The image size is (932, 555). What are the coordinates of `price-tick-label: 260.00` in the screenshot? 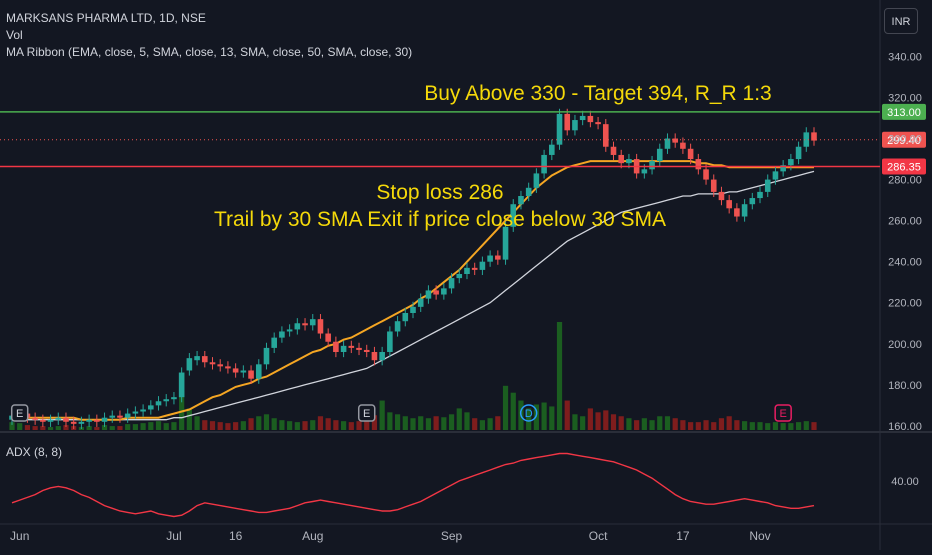 It's located at (905, 222).